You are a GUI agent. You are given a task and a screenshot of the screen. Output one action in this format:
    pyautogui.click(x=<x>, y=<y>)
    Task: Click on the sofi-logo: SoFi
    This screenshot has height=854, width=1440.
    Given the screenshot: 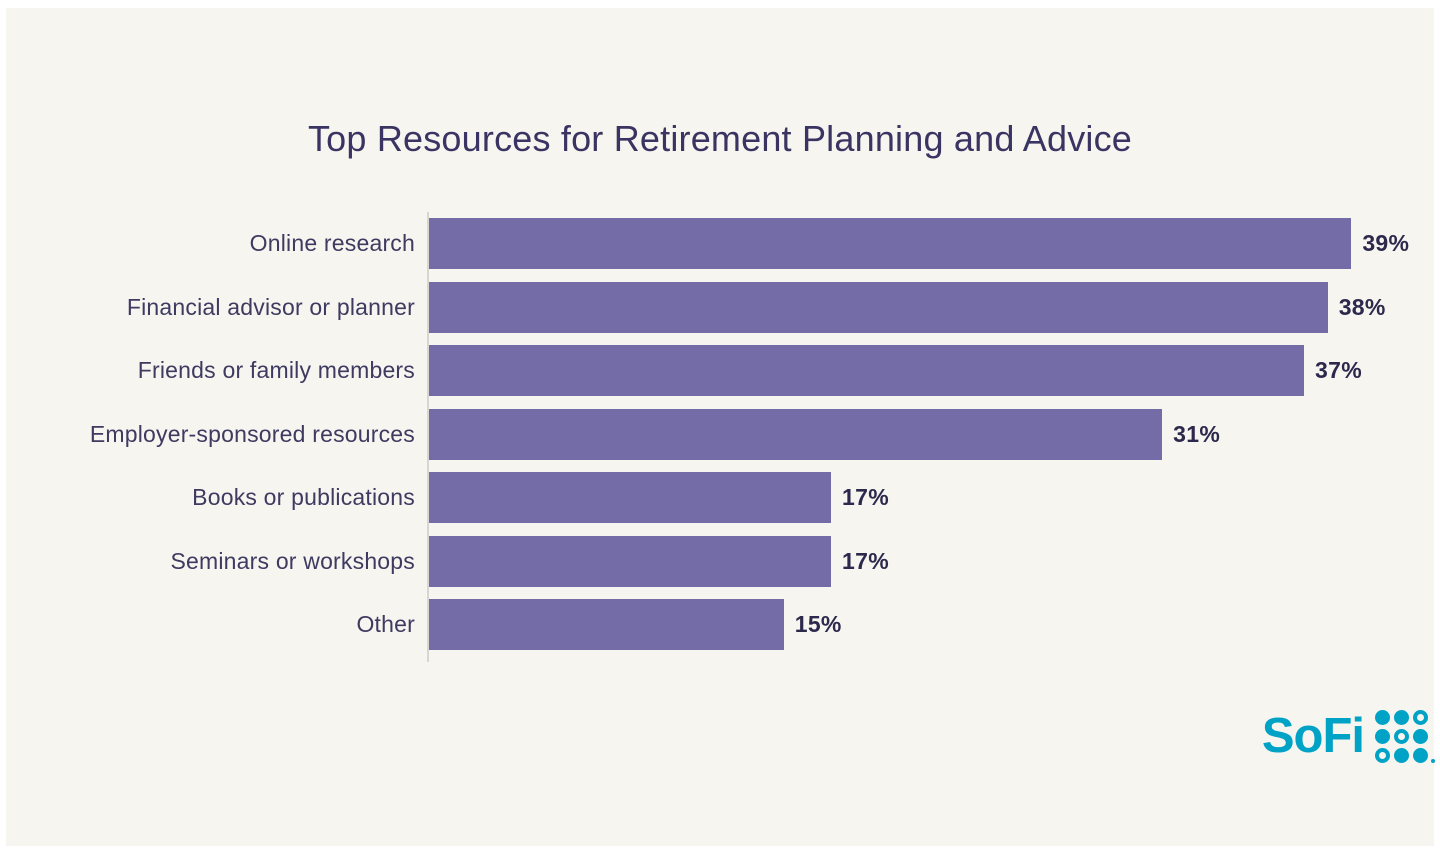 What is the action you would take?
    pyautogui.click(x=1348, y=736)
    